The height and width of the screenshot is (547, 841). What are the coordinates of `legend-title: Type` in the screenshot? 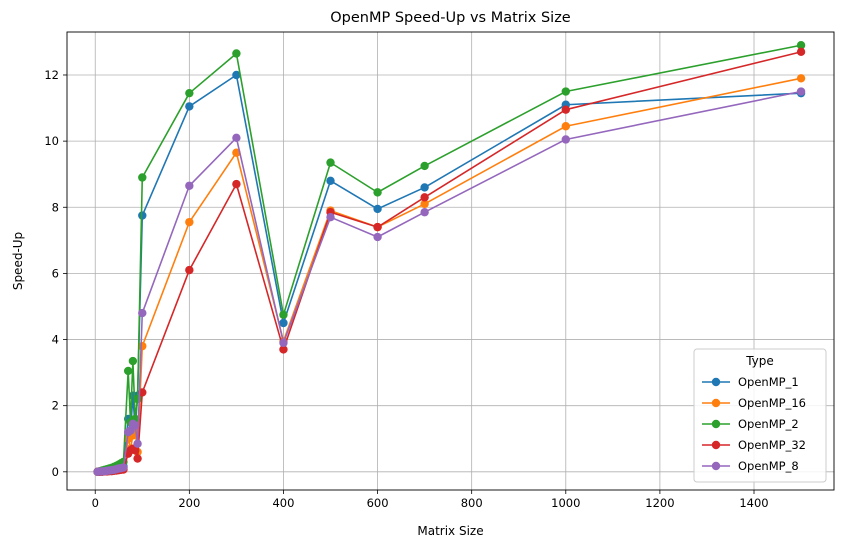 It's located at (759, 361).